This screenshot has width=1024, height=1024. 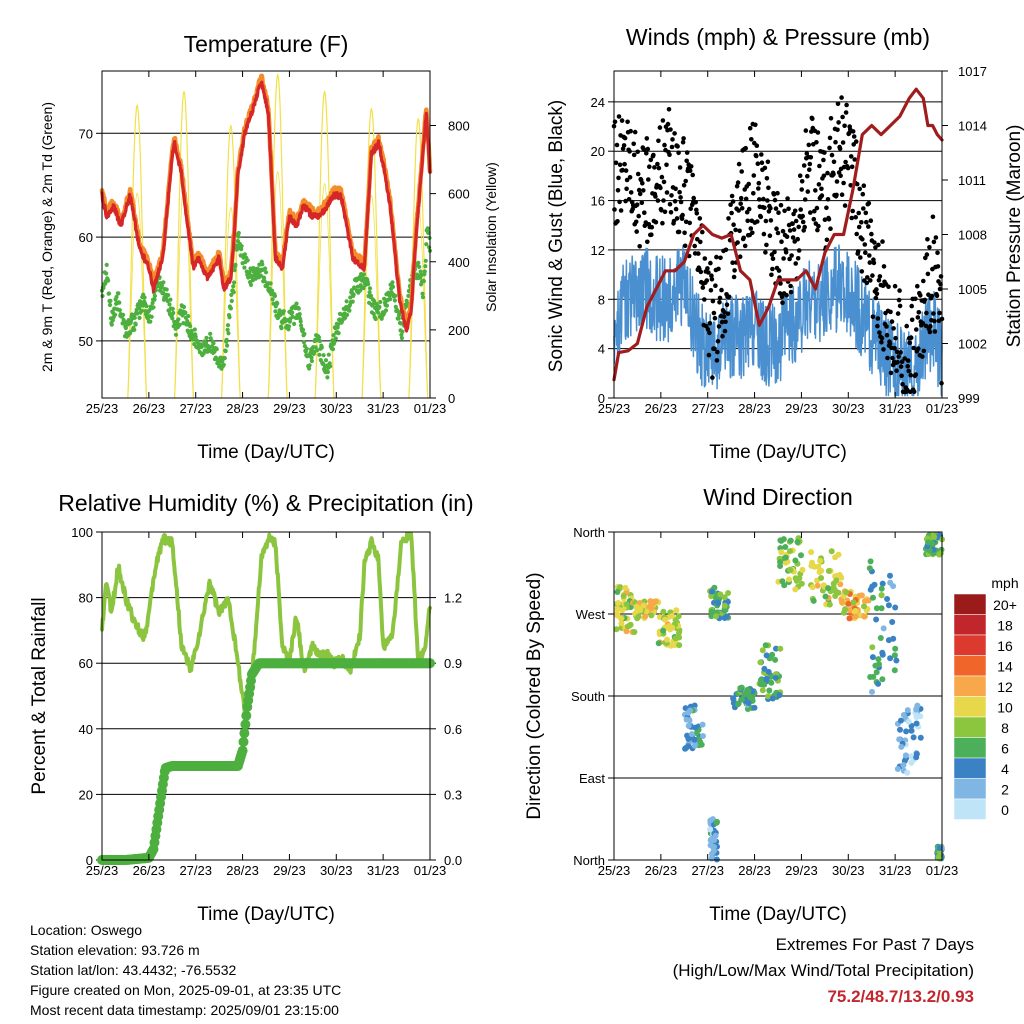 What do you see at coordinates (895, 870) in the screenshot?
I see `direction-xtick-label: 31/23` at bounding box center [895, 870].